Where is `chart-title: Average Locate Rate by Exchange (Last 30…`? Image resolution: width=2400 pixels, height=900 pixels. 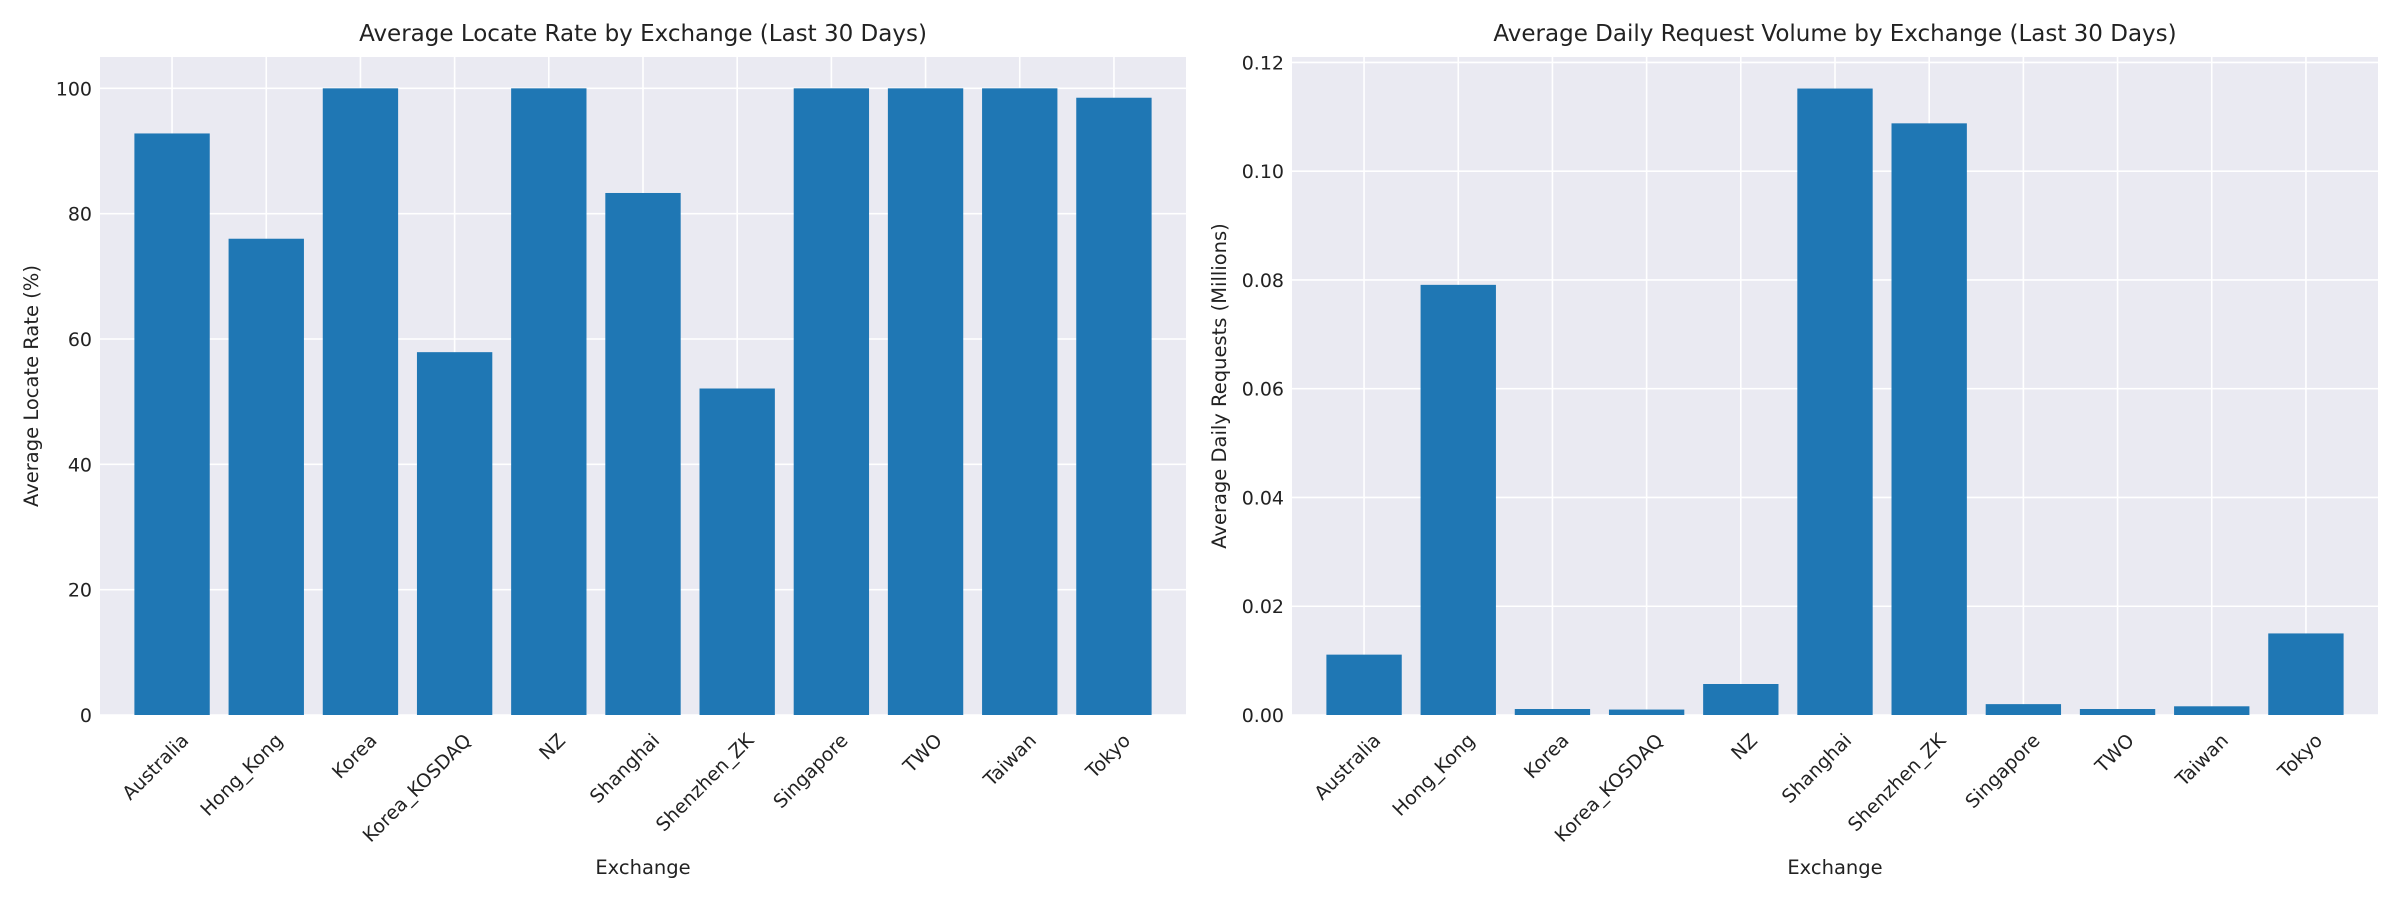 chart-title: Average Locate Rate by Exchange (Last 30… is located at coordinates (643, 34).